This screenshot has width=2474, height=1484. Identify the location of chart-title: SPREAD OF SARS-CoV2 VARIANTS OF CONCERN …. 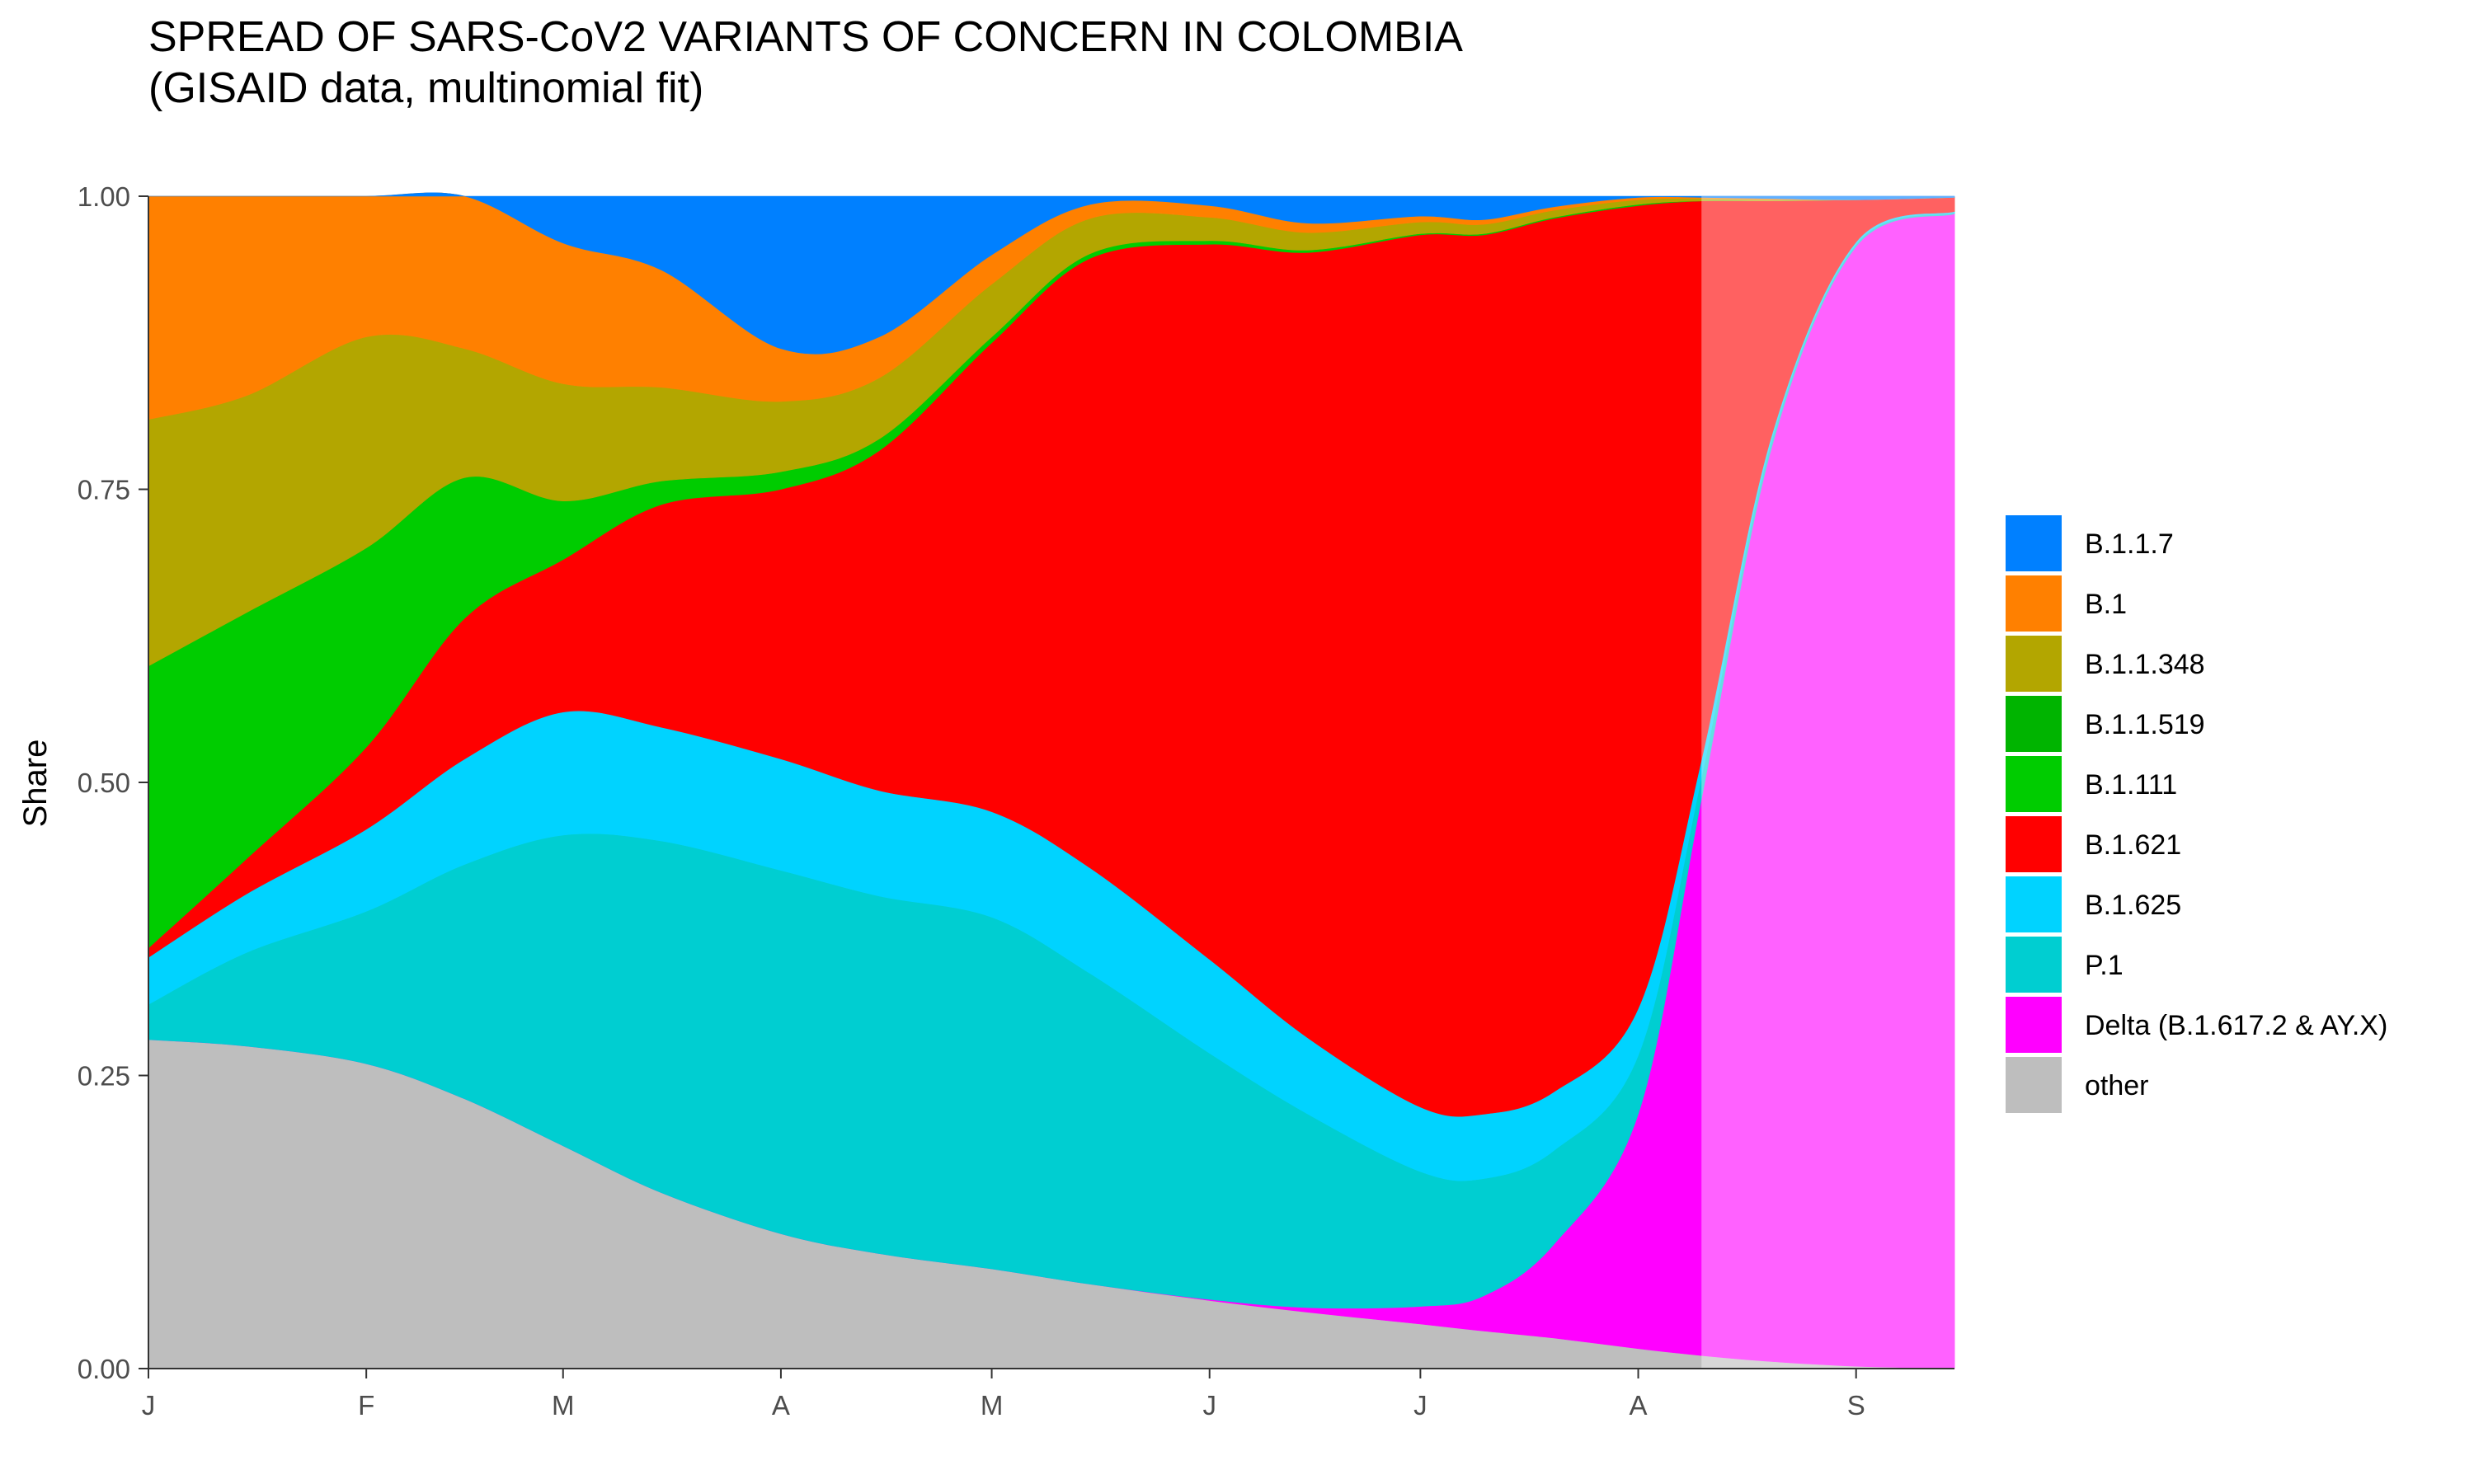
(805, 63).